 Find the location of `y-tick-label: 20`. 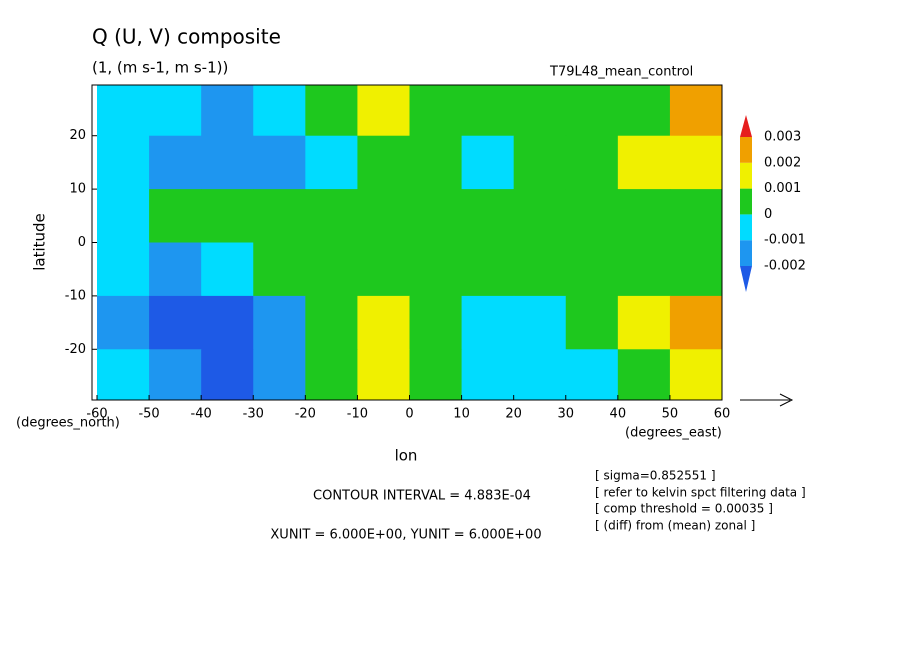

y-tick-label: 20 is located at coordinates (77, 135).